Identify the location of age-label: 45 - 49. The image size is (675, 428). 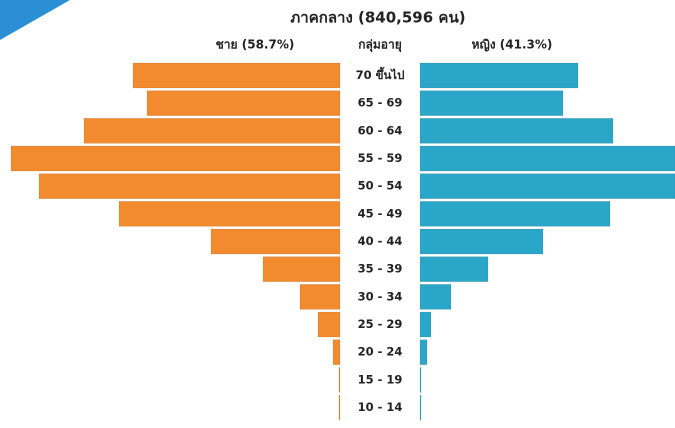
(380, 213).